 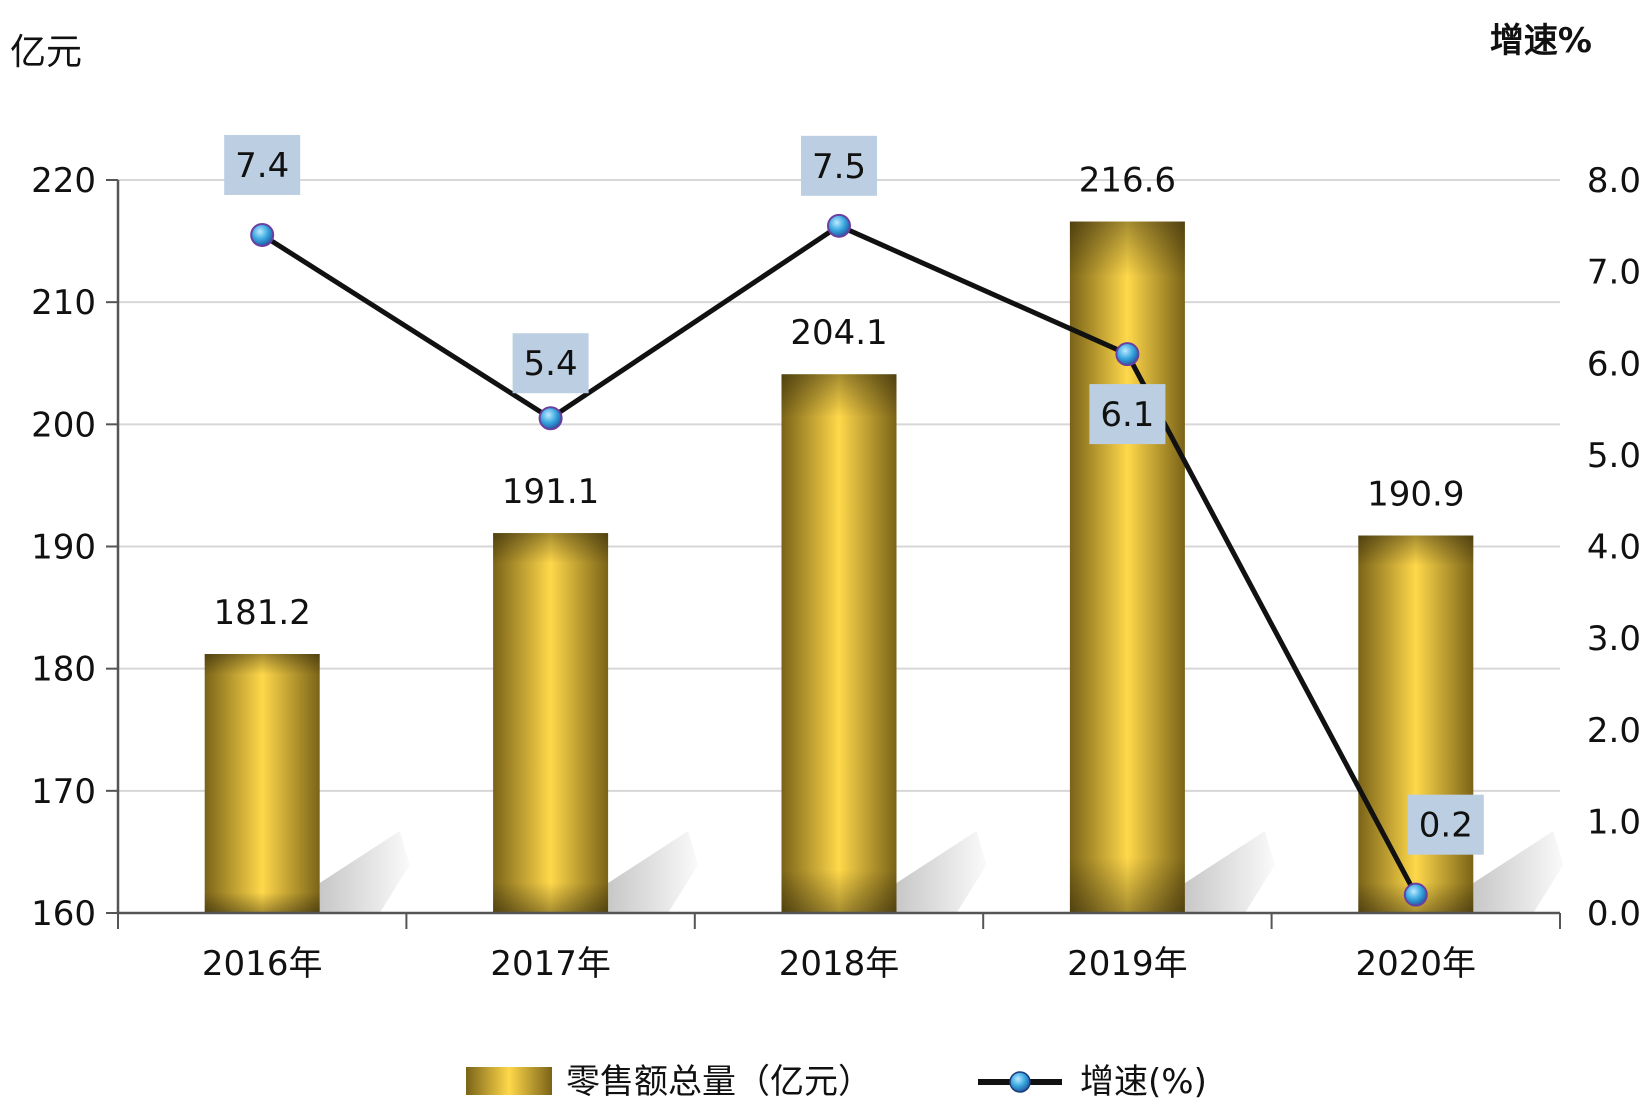 I want to click on x-tick-label: 2018年, so click(x=839, y=964).